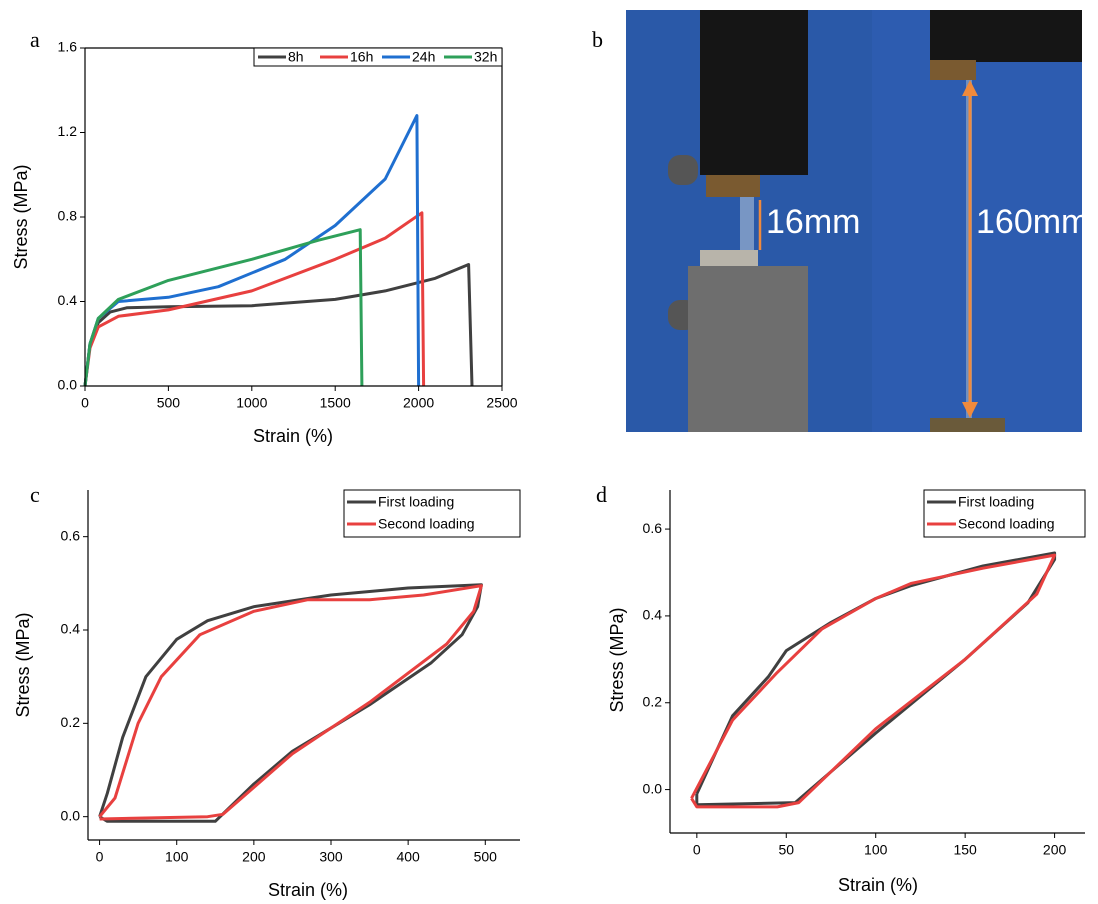 The image size is (1098, 904). What do you see at coordinates (786, 850) in the screenshot?
I see `x-tick-label: 50` at bounding box center [786, 850].